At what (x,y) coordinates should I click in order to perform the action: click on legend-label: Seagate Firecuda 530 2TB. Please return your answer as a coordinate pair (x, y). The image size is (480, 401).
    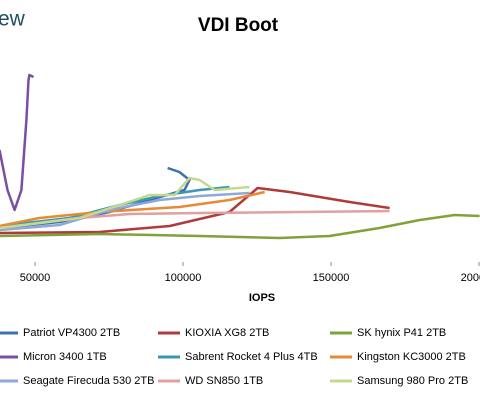
    Looking at the image, I should click on (88, 381).